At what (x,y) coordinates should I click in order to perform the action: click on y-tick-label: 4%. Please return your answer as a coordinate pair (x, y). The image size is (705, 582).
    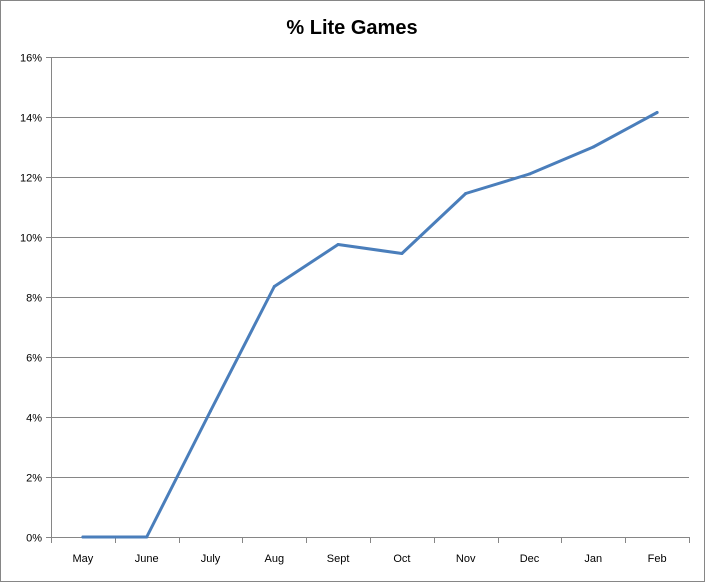
    Looking at the image, I should click on (34, 419).